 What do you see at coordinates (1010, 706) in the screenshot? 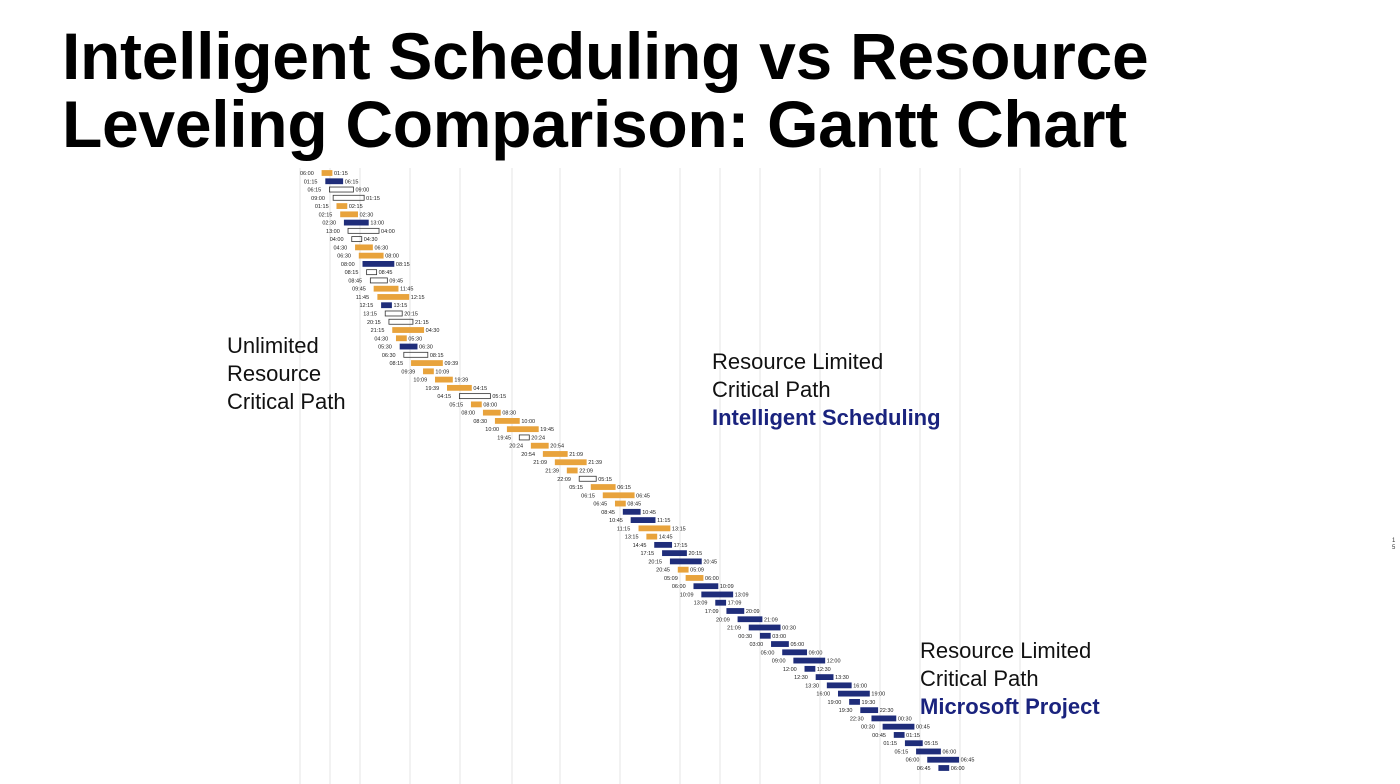
I see `label-msproject-line-3: Microsoft Project` at bounding box center [1010, 706].